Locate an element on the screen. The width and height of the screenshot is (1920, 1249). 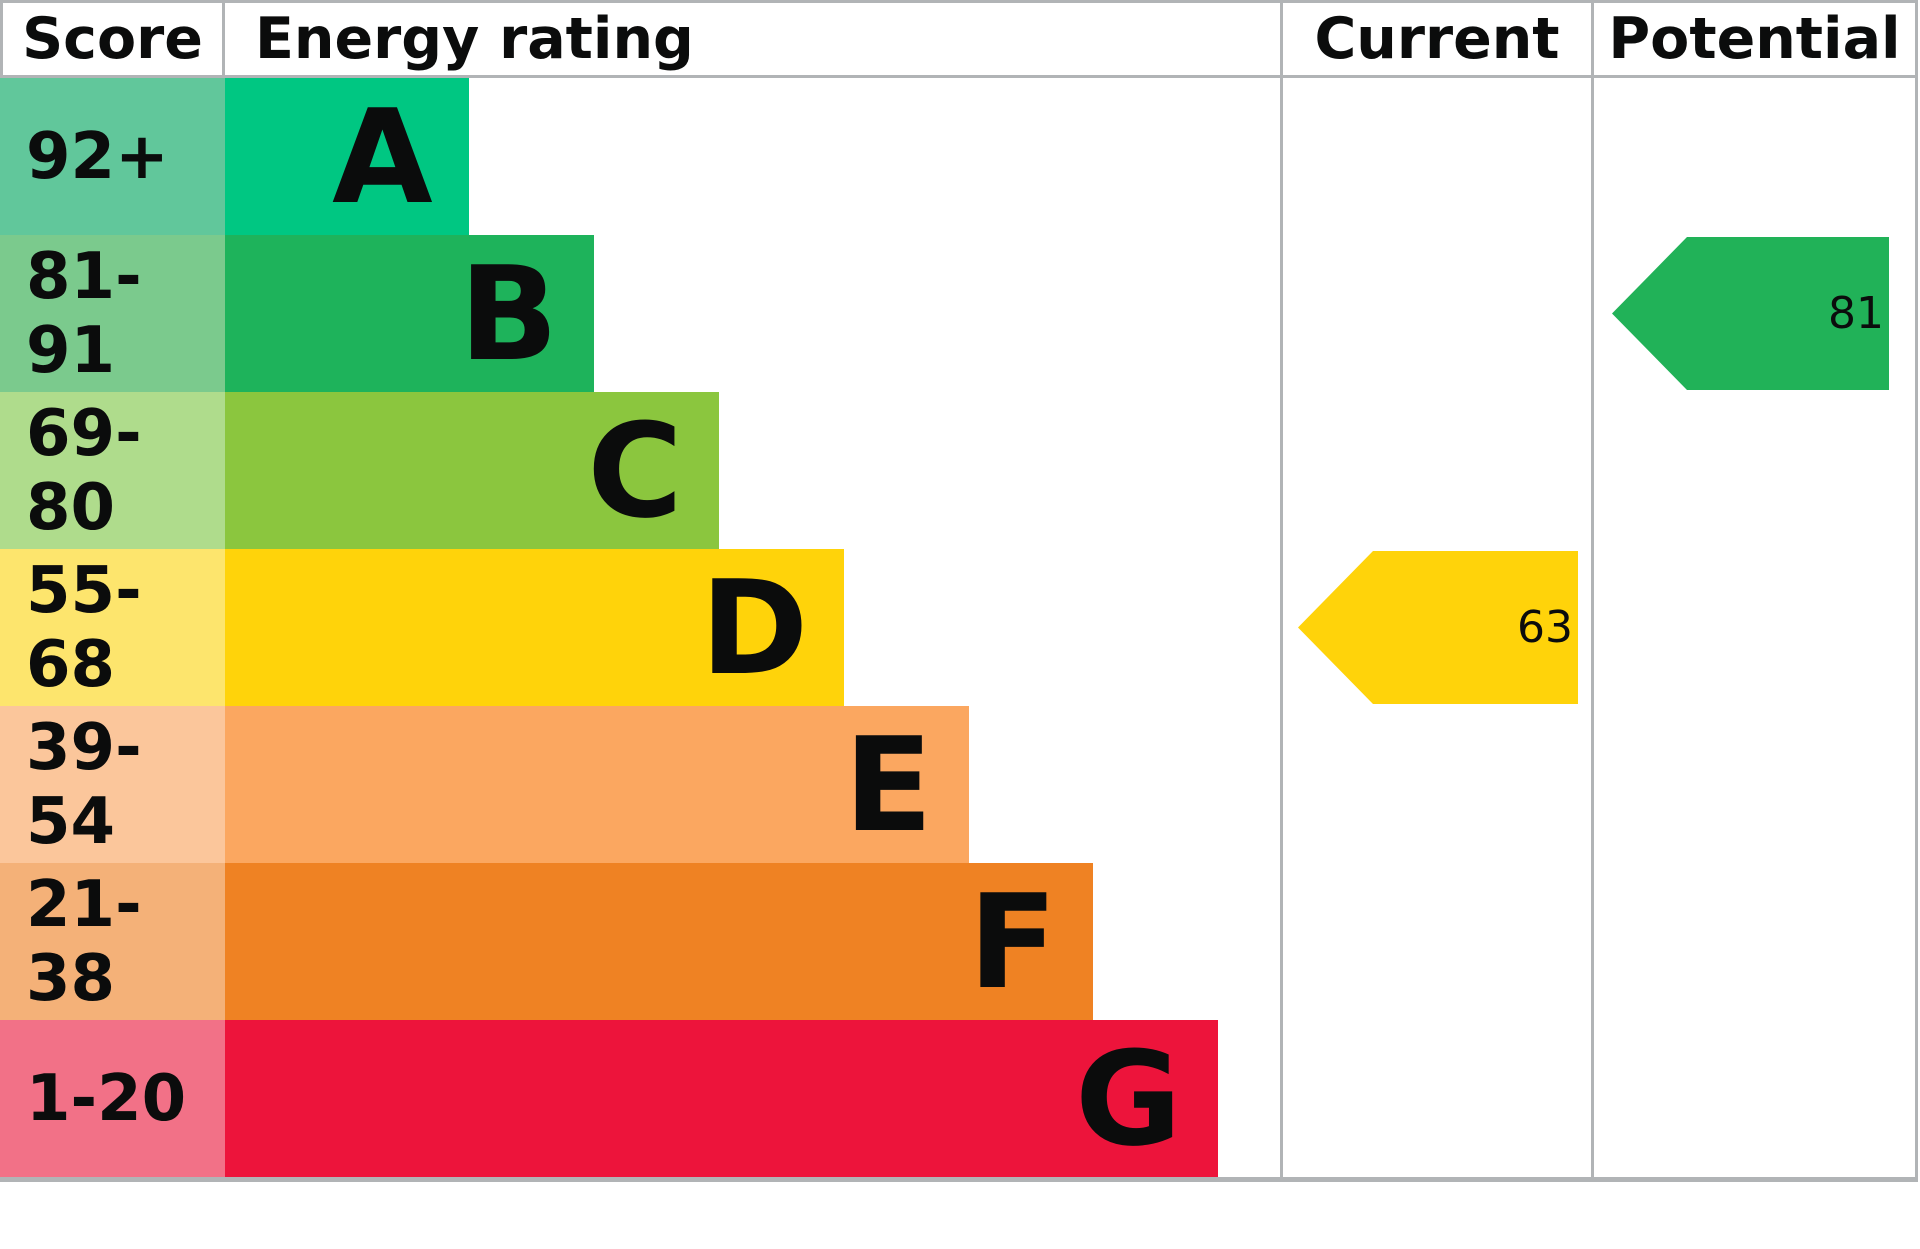
band-row-f: 21-38 F is located at coordinates (959, 941).